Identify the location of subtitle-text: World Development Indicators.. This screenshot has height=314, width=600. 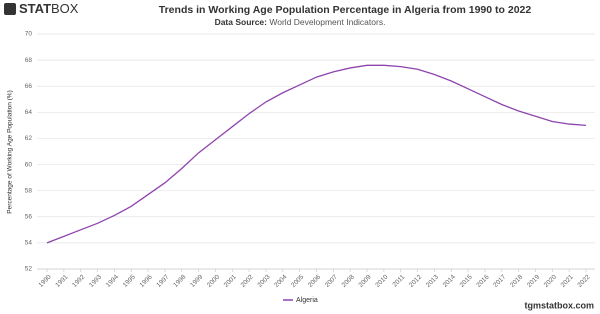
(327, 22).